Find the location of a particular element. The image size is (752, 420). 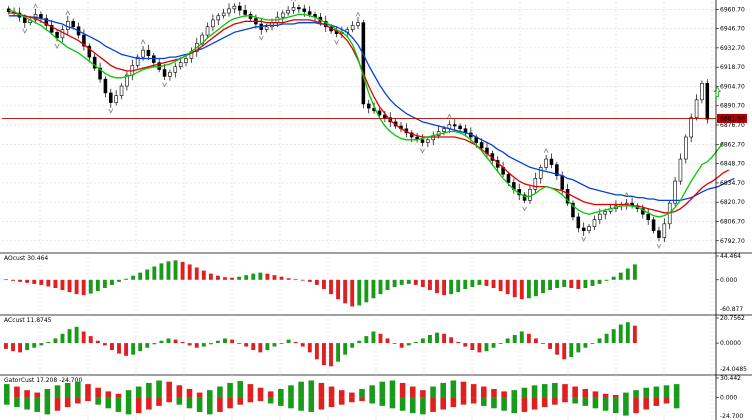

price-axis-label: 6946.70 is located at coordinates (732, 29).